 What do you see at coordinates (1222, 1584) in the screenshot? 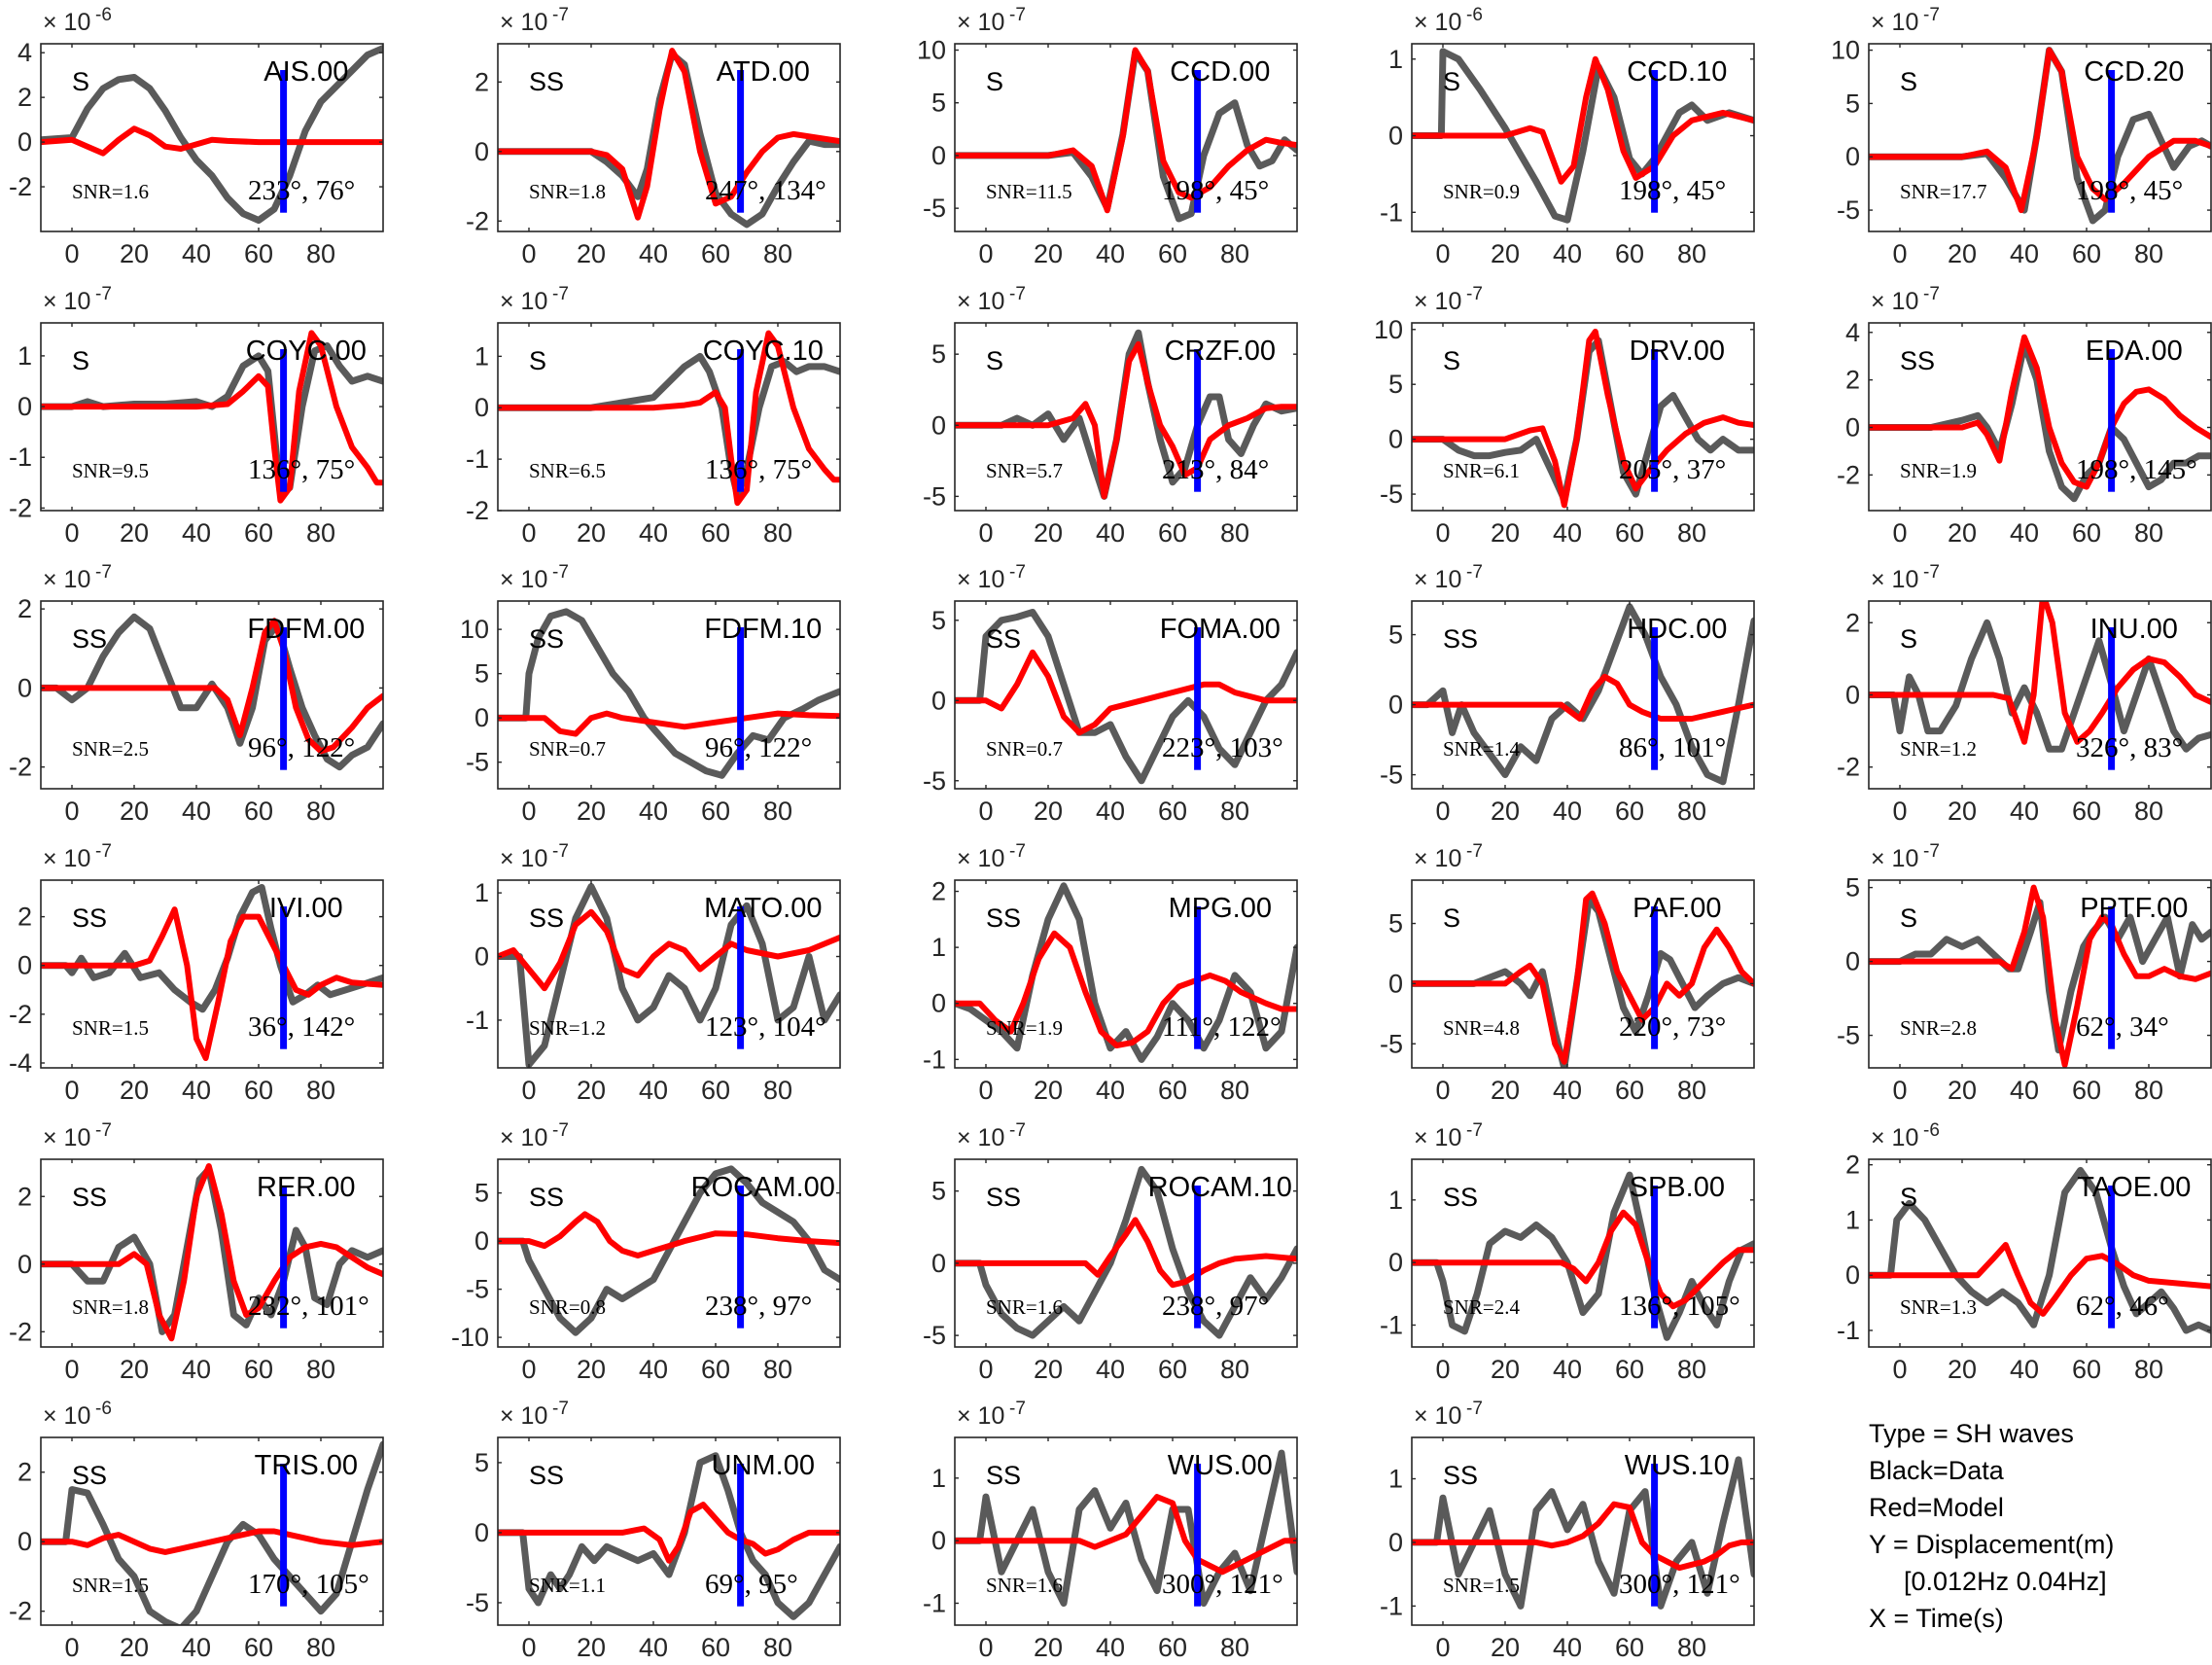
I see `angles-label: 300°, 121°` at bounding box center [1222, 1584].